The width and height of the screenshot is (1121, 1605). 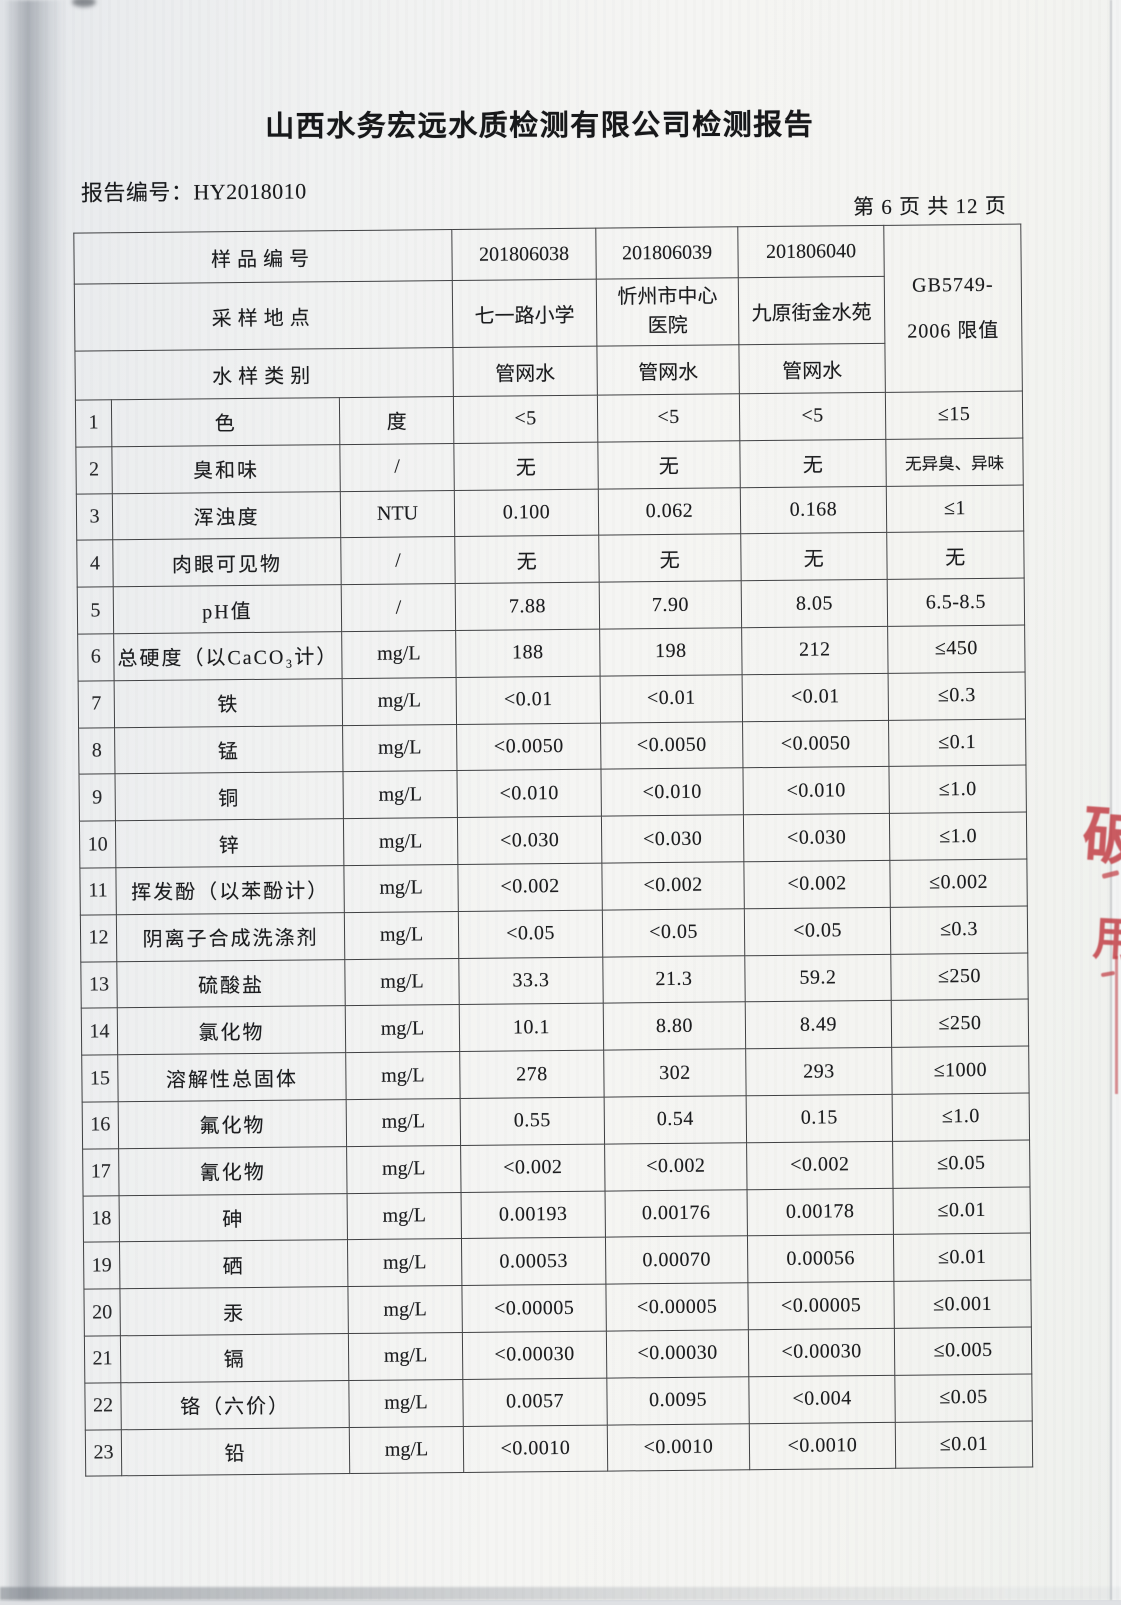 I want to click on report-number: 报告编号：HY2018010, so click(x=194, y=190).